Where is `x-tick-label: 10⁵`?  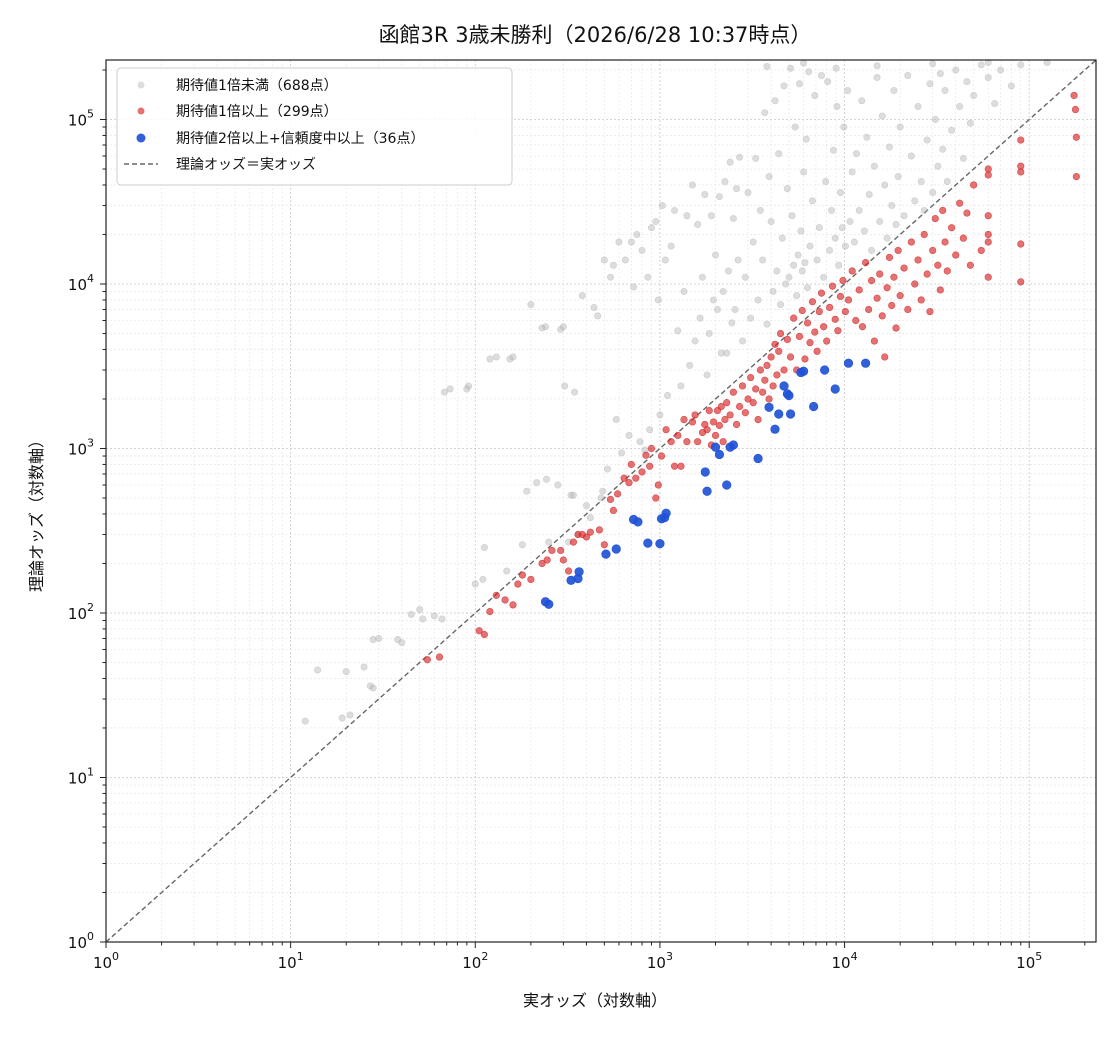
x-tick-label: 10⁵ is located at coordinates (1029, 961).